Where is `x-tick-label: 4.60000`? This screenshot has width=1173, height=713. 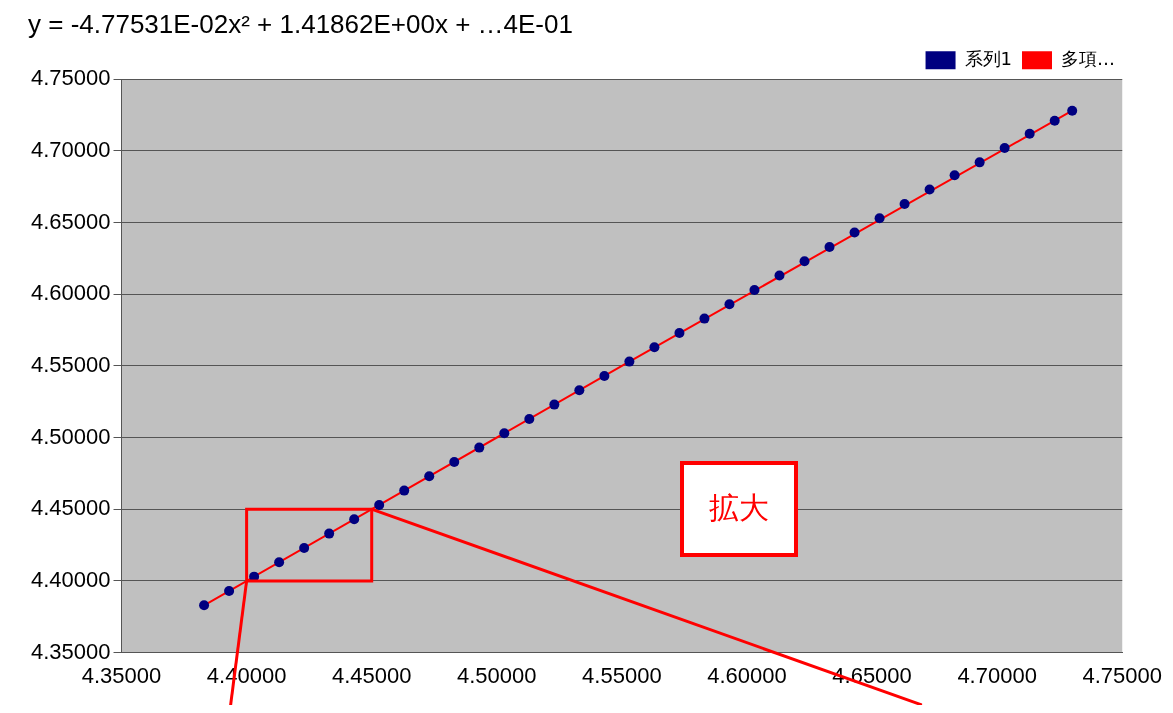 x-tick-label: 4.60000 is located at coordinates (747, 675).